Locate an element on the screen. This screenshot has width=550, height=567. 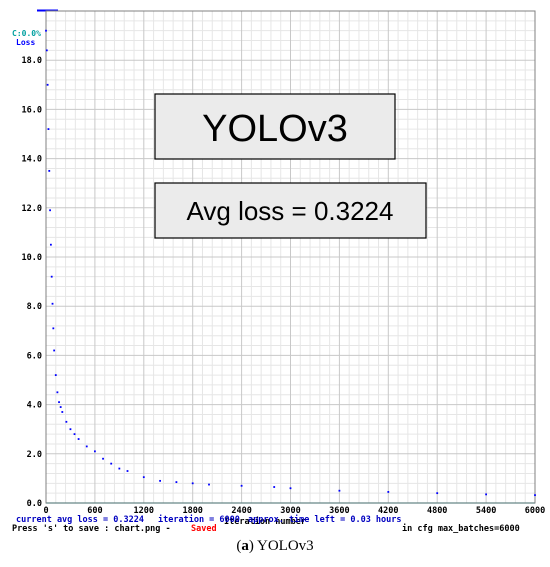
x-tick-label: 6000 is located at coordinates (535, 511).